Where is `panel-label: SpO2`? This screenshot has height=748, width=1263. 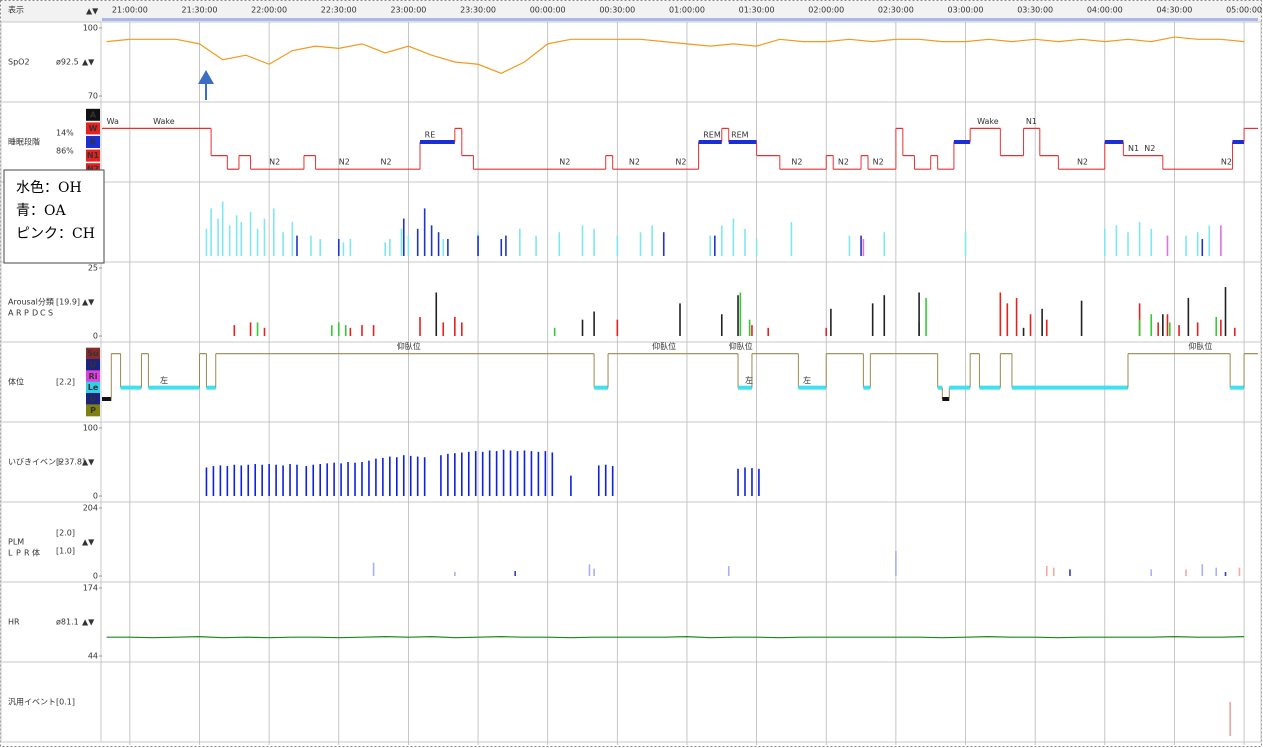 panel-label: SpO2 is located at coordinates (19, 62).